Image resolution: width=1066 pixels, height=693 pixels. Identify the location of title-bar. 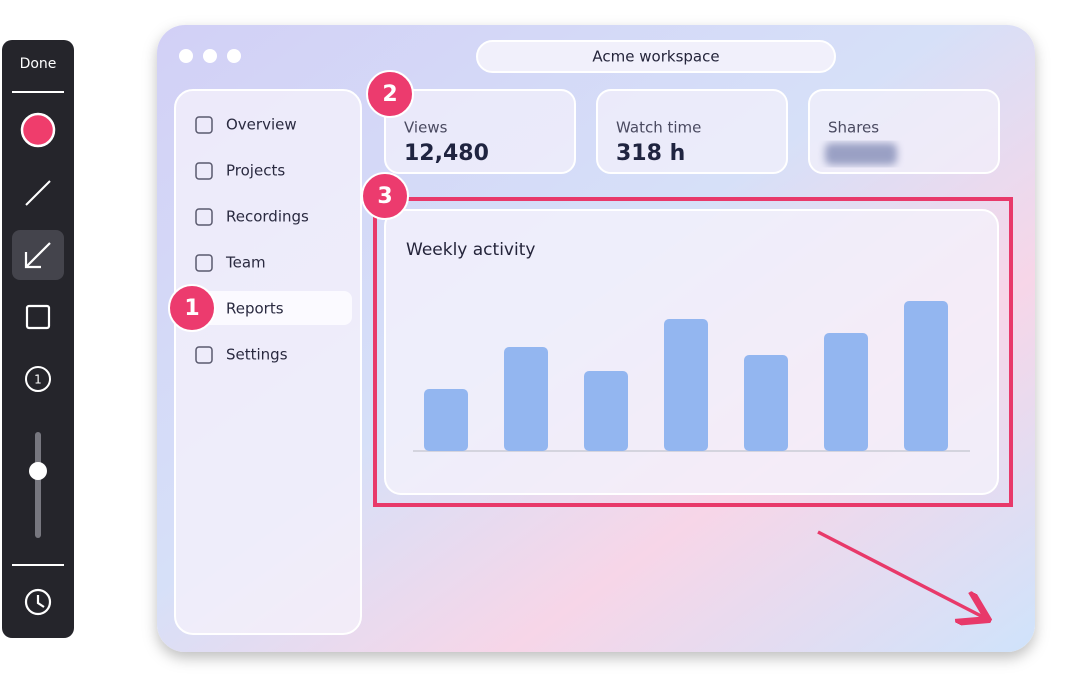
(656, 56).